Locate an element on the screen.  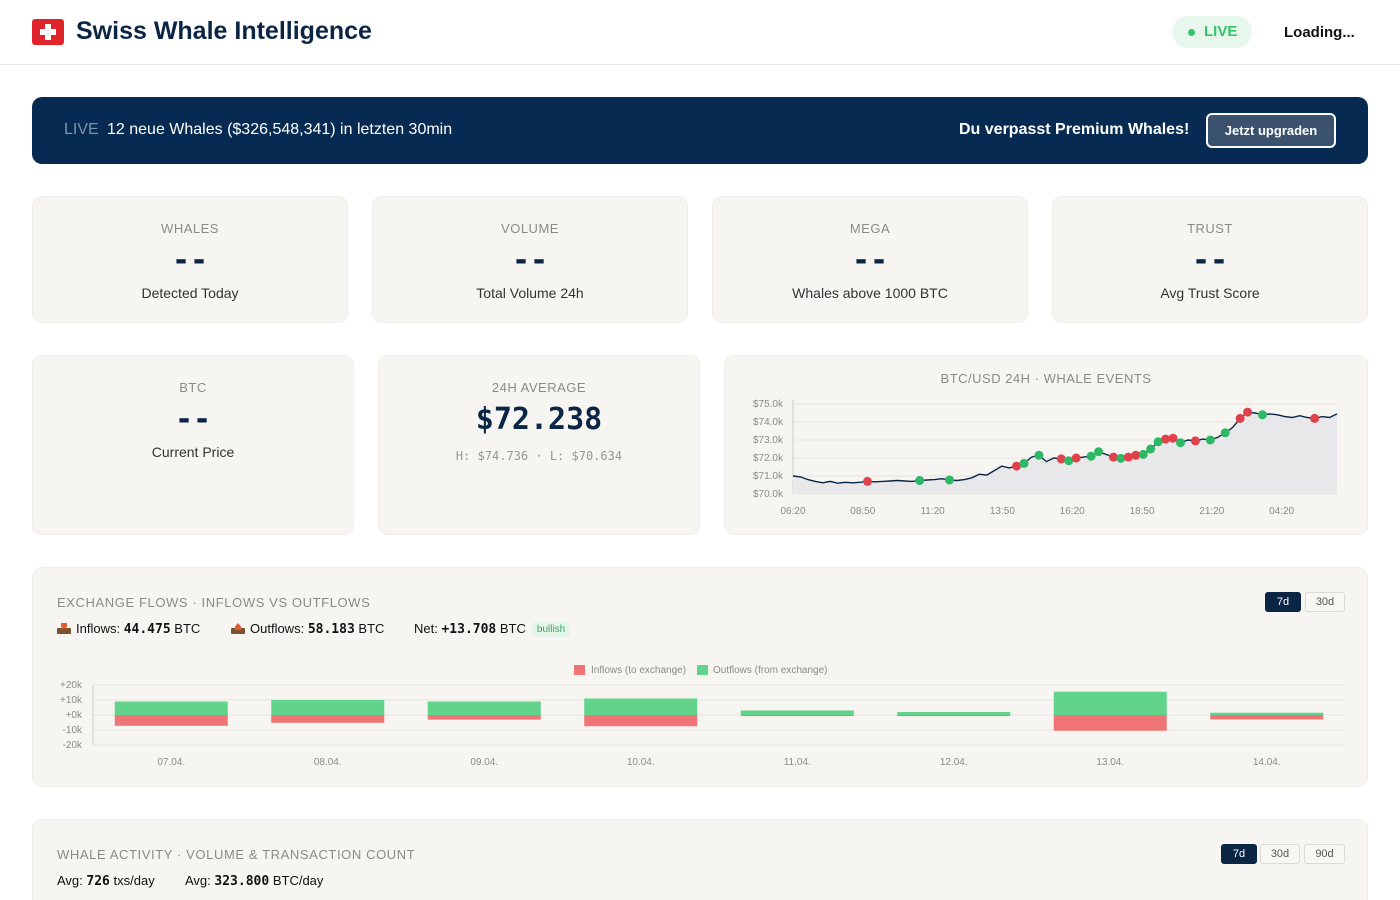
stat-card-trust: TRUST -- Avg Trust Score is located at coordinates (1210, 259).